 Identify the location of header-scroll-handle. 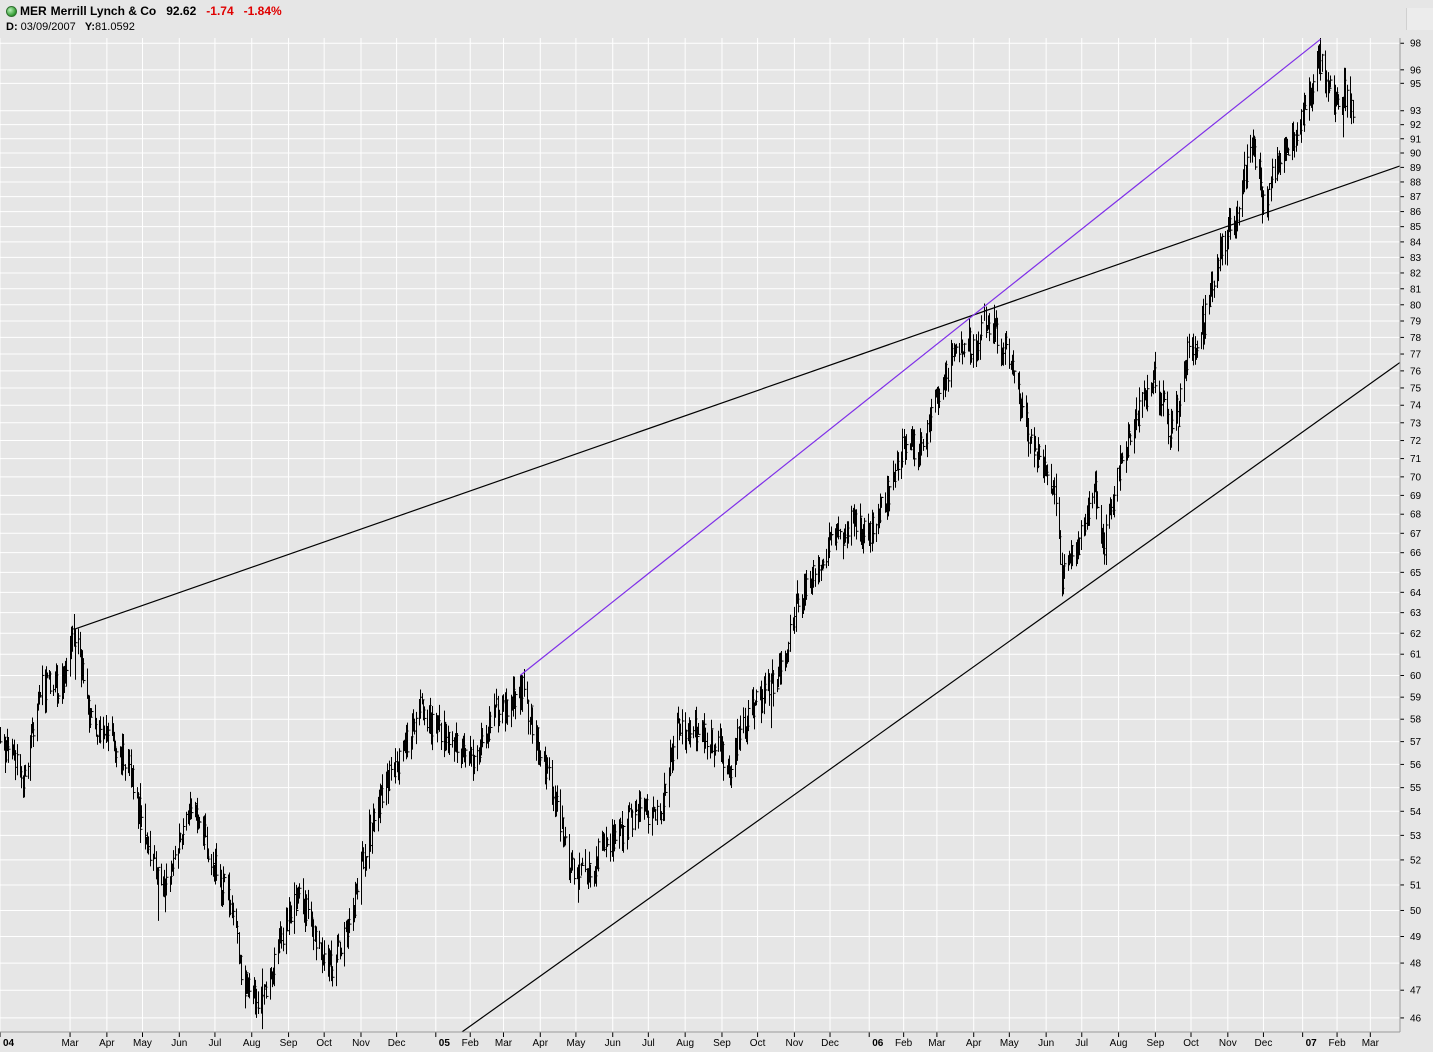
(1419, 19).